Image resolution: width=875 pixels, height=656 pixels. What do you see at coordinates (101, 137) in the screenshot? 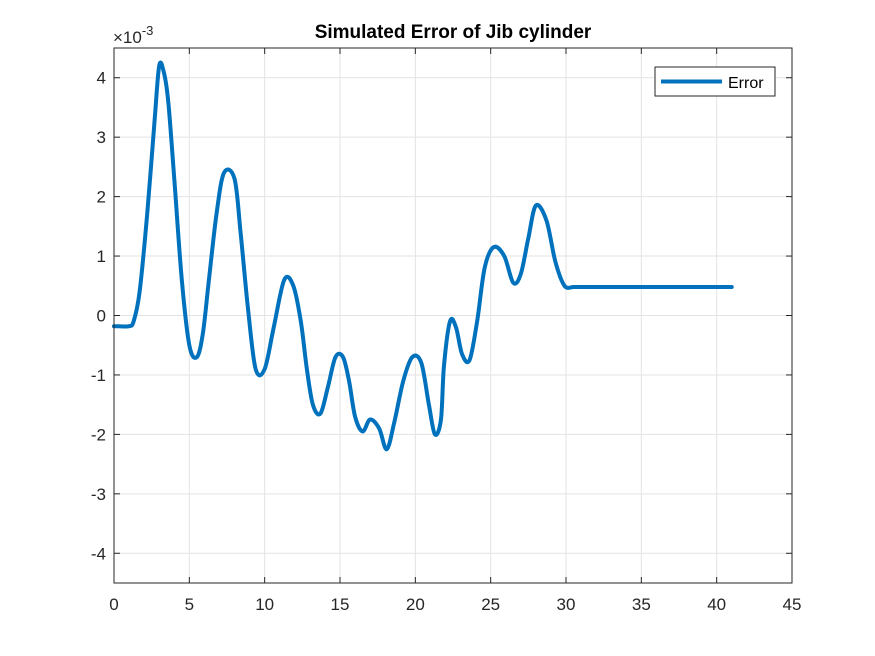
I see `y-tick-label: 3` at bounding box center [101, 137].